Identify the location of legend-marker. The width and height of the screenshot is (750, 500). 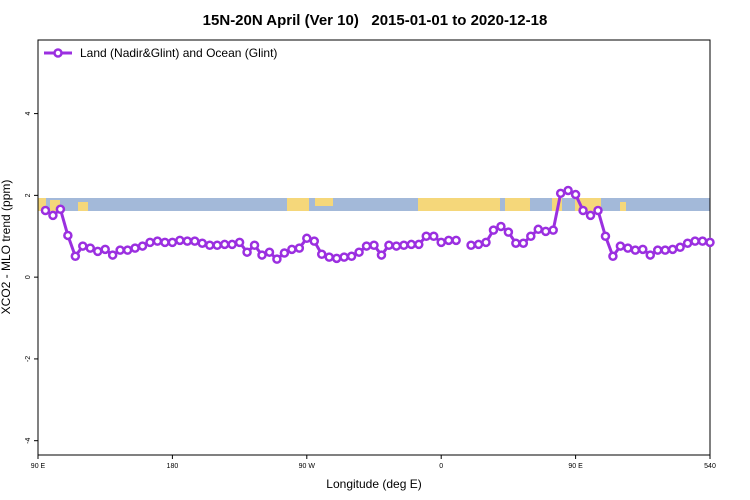
(58, 53).